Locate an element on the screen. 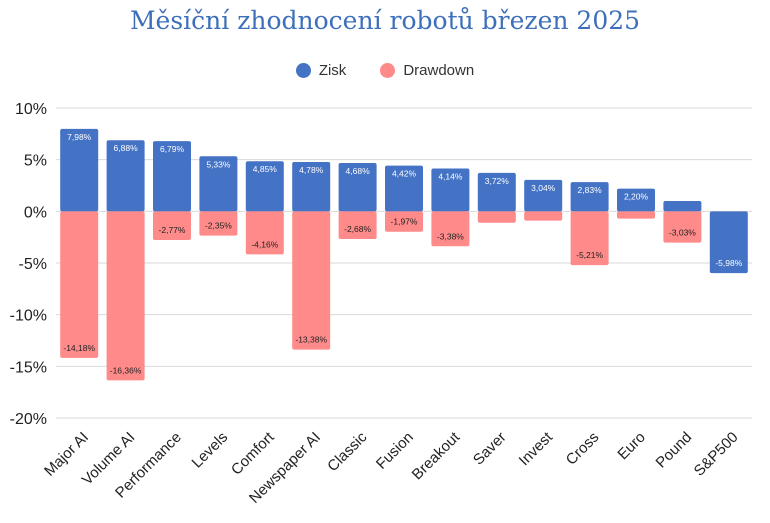 This screenshot has width=770, height=523. data-label: -16,36% is located at coordinates (126, 370).